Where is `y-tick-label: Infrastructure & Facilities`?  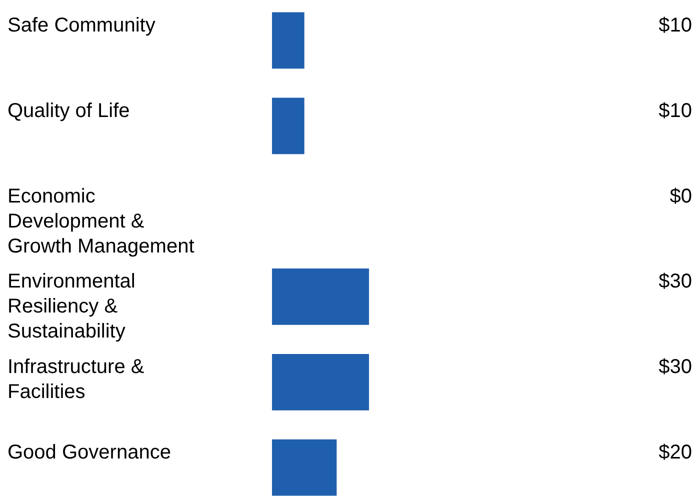 y-tick-label: Infrastructure & Facilities is located at coordinates (76, 380).